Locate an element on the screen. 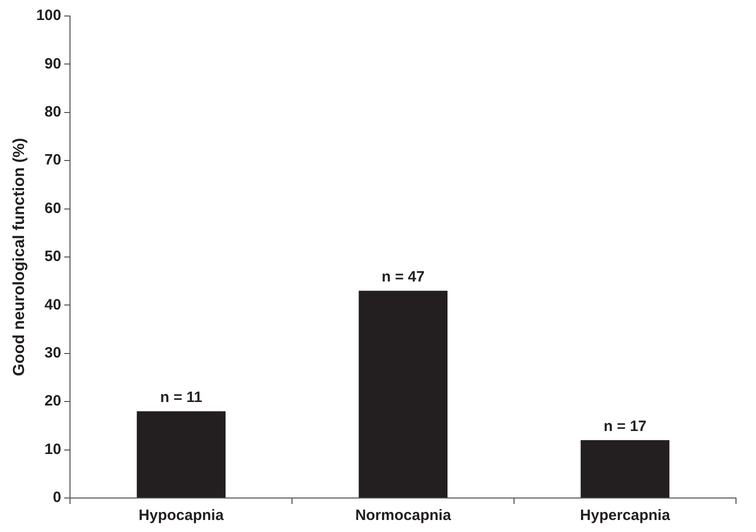  y-tick-label: 0 is located at coordinates (57, 497).